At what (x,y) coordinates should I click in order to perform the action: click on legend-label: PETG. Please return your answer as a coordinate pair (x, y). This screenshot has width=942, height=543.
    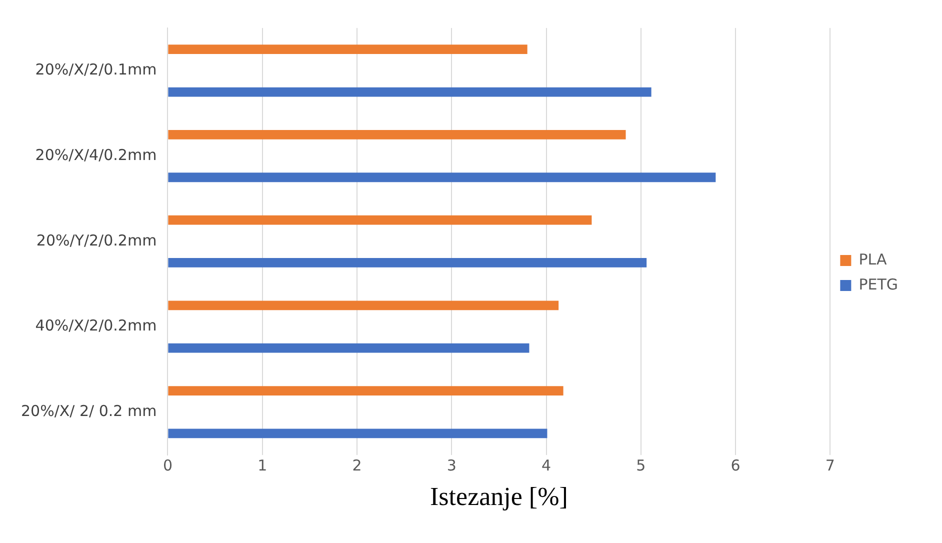
    Looking at the image, I should click on (878, 284).